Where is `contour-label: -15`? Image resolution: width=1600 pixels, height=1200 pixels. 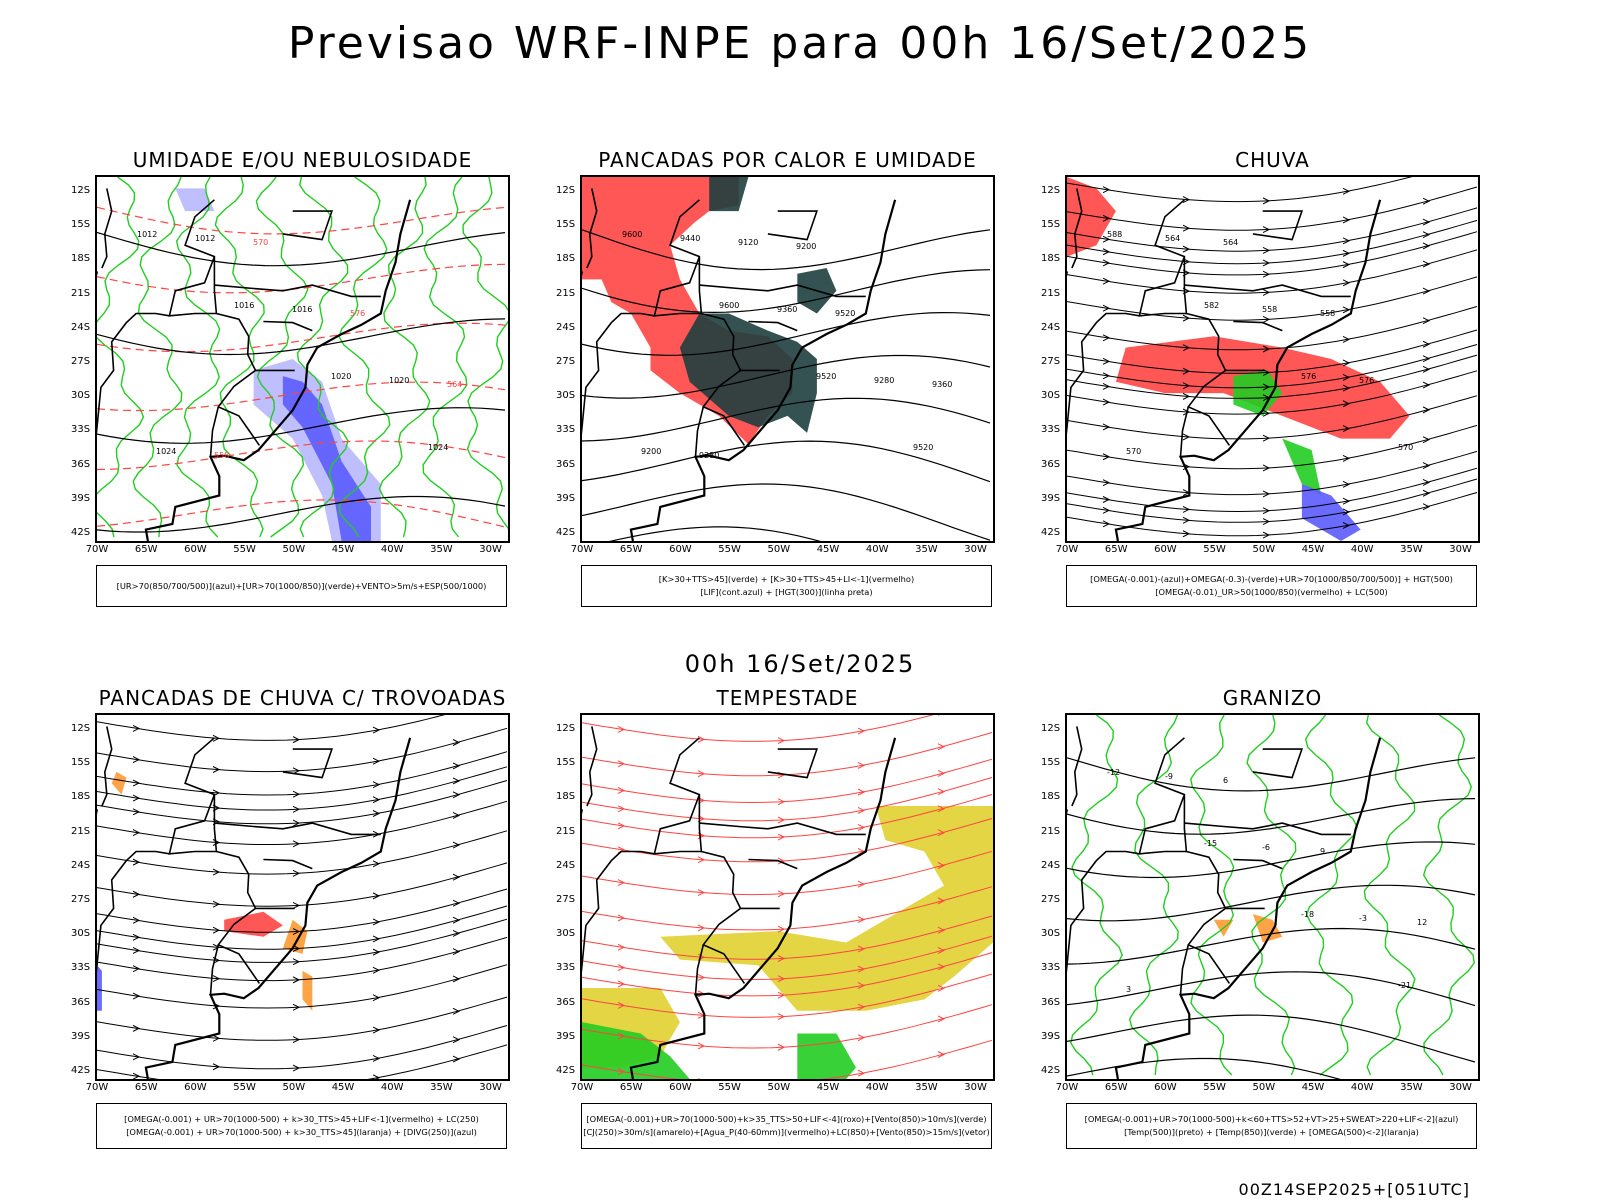 contour-label: -15 is located at coordinates (1210, 843).